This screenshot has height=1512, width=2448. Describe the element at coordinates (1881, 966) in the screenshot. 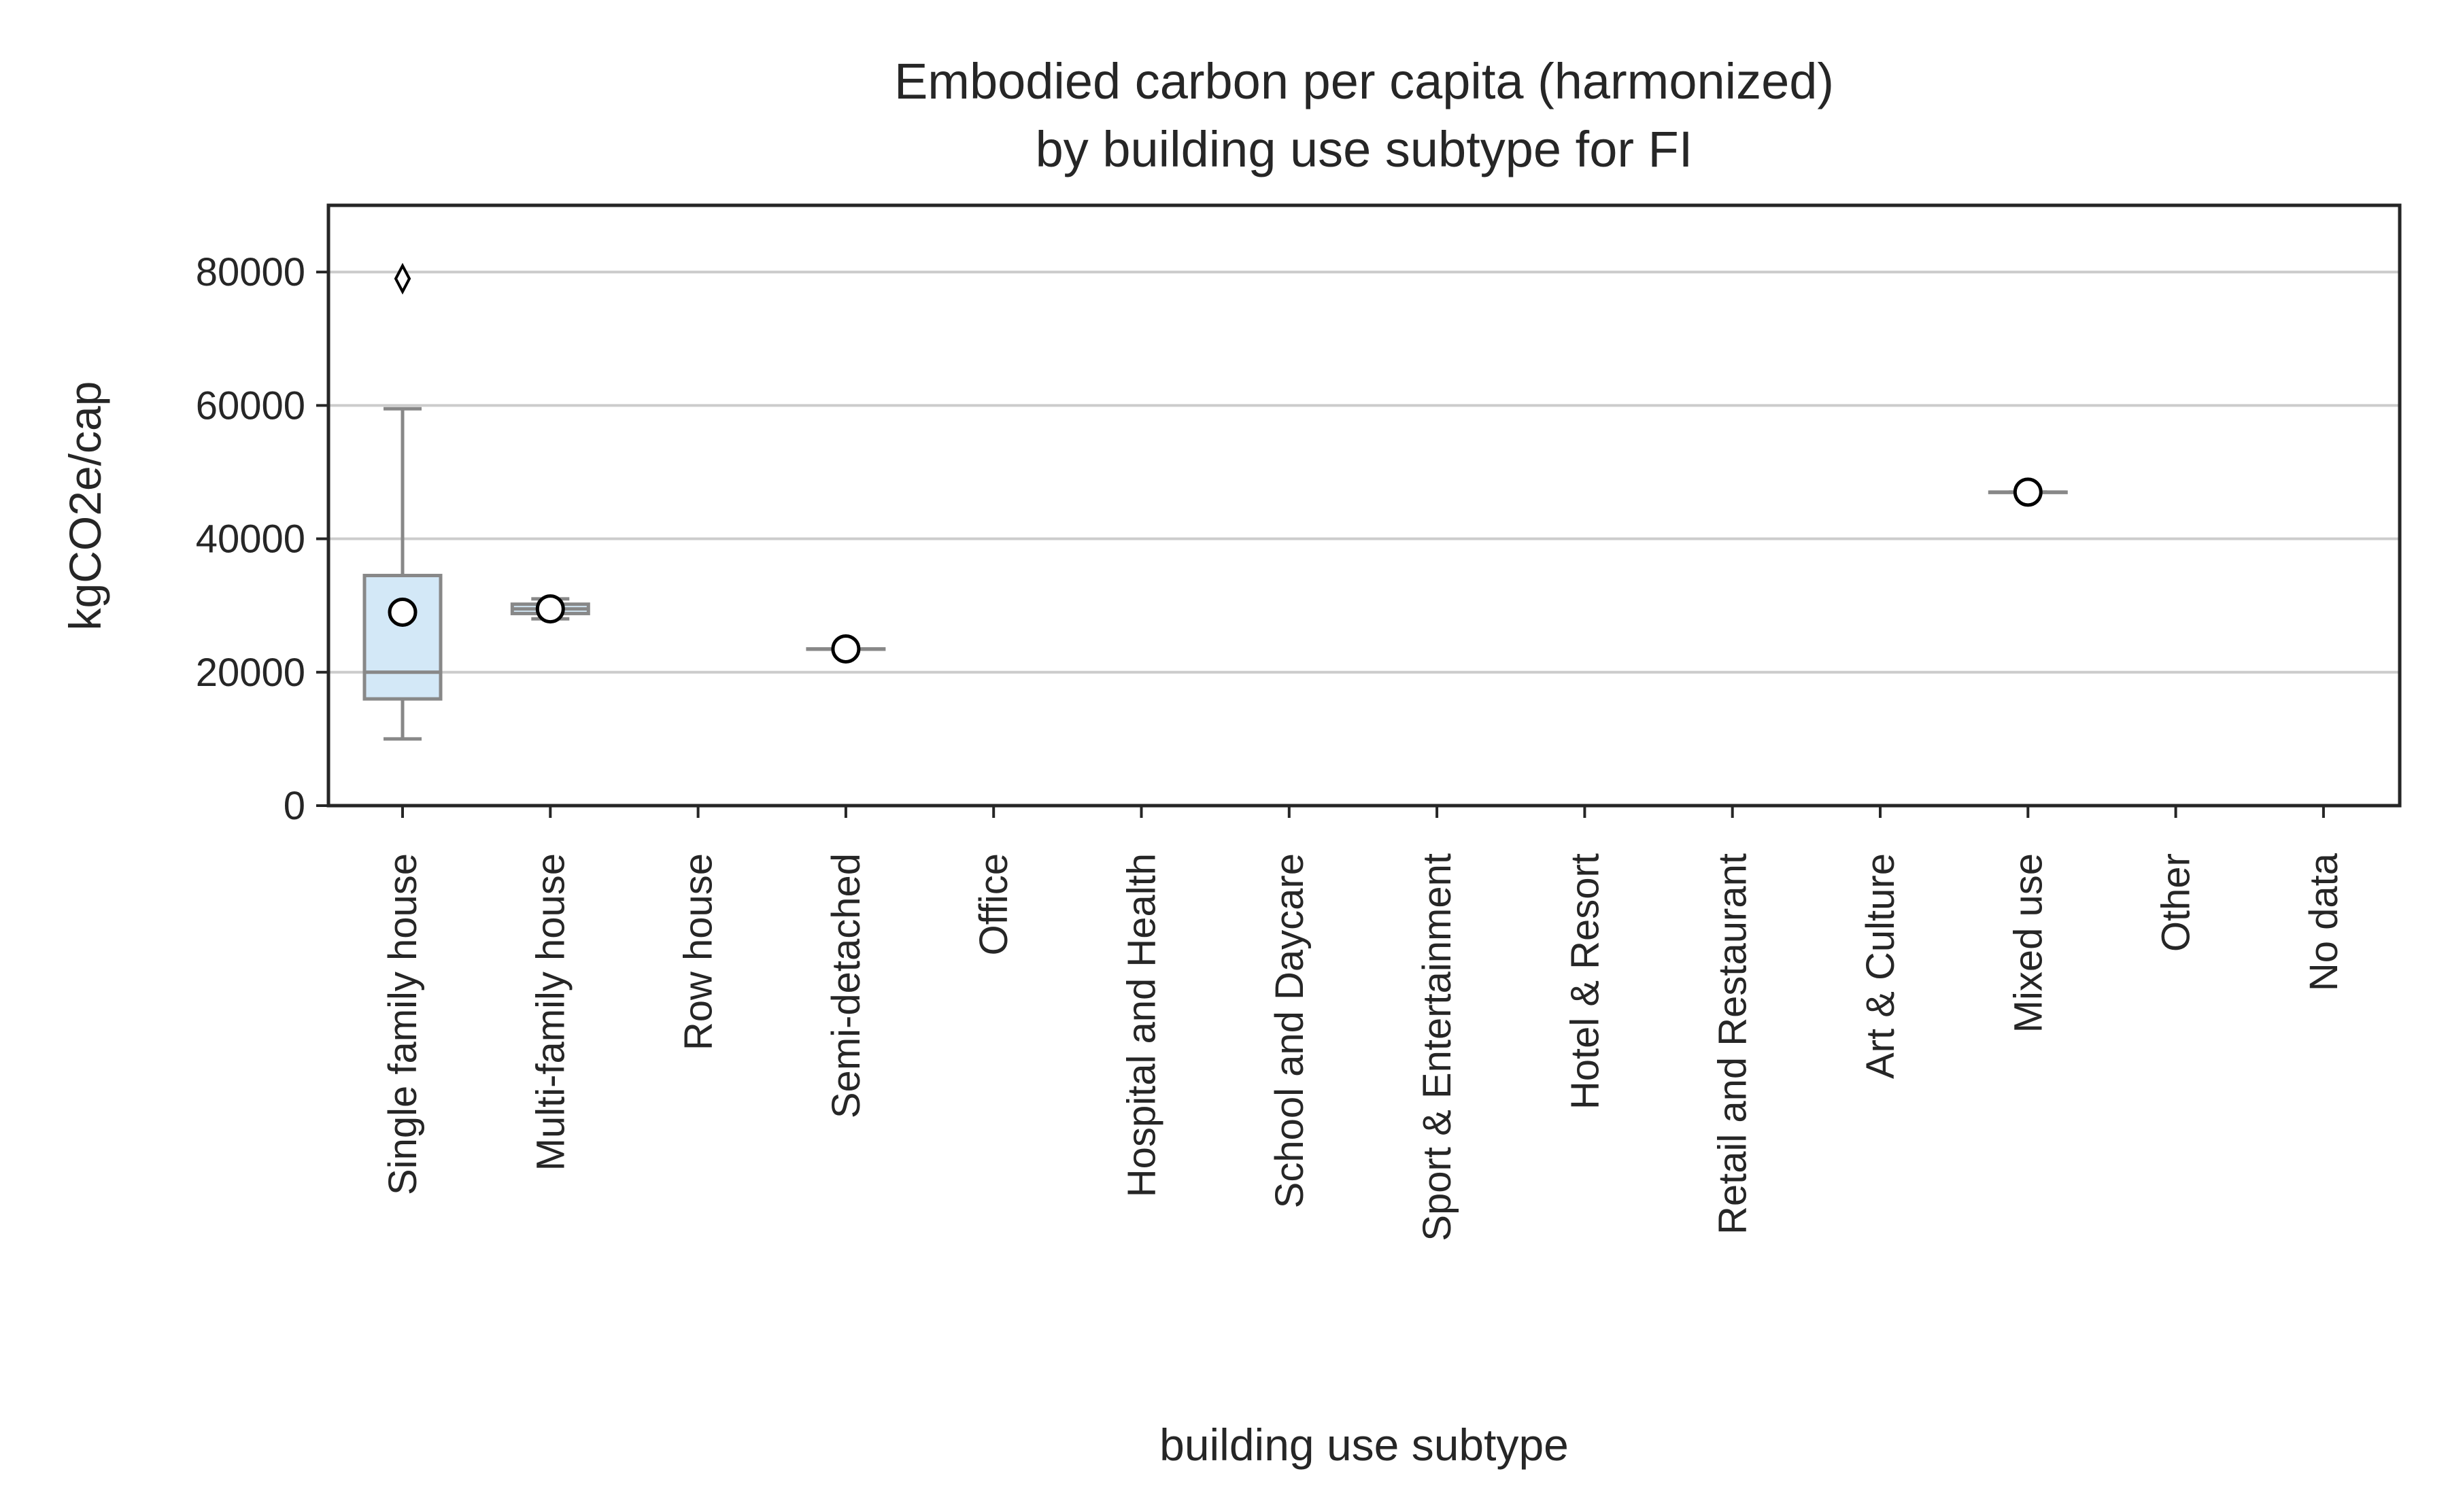

I see `x-tick-label: Art & Culture` at that location.